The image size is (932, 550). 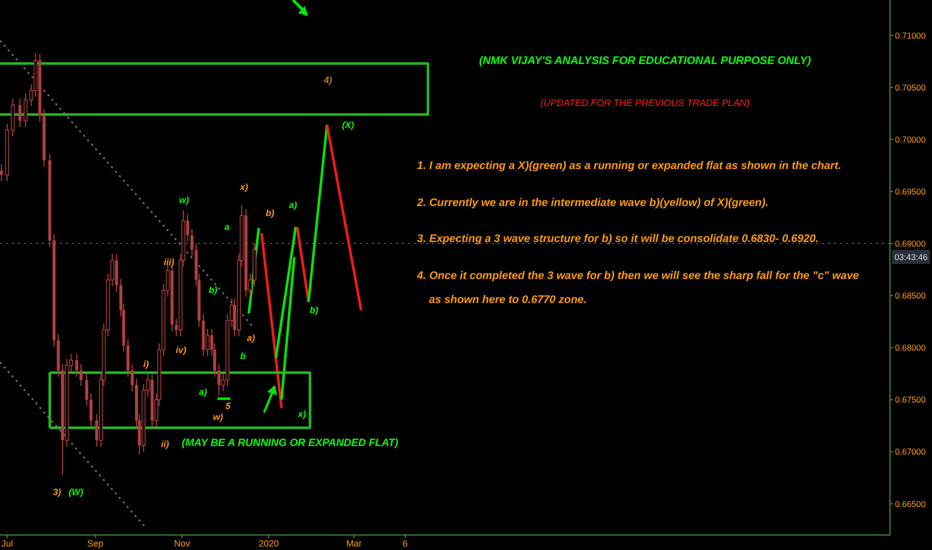 I want to click on x-tick-label: Nov, so click(x=182, y=543).